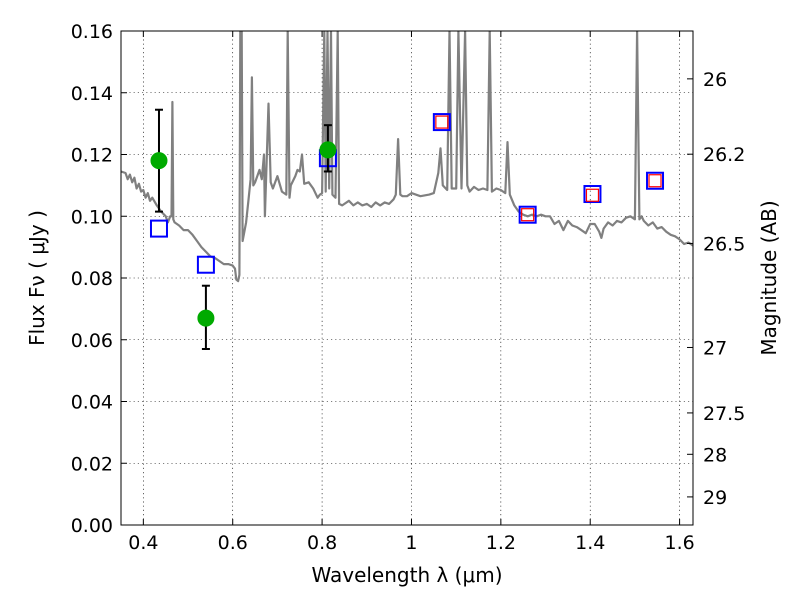 The width and height of the screenshot is (800, 600). What do you see at coordinates (92, 526) in the screenshot?
I see `y-tick-label: 0.00` at bounding box center [92, 526].